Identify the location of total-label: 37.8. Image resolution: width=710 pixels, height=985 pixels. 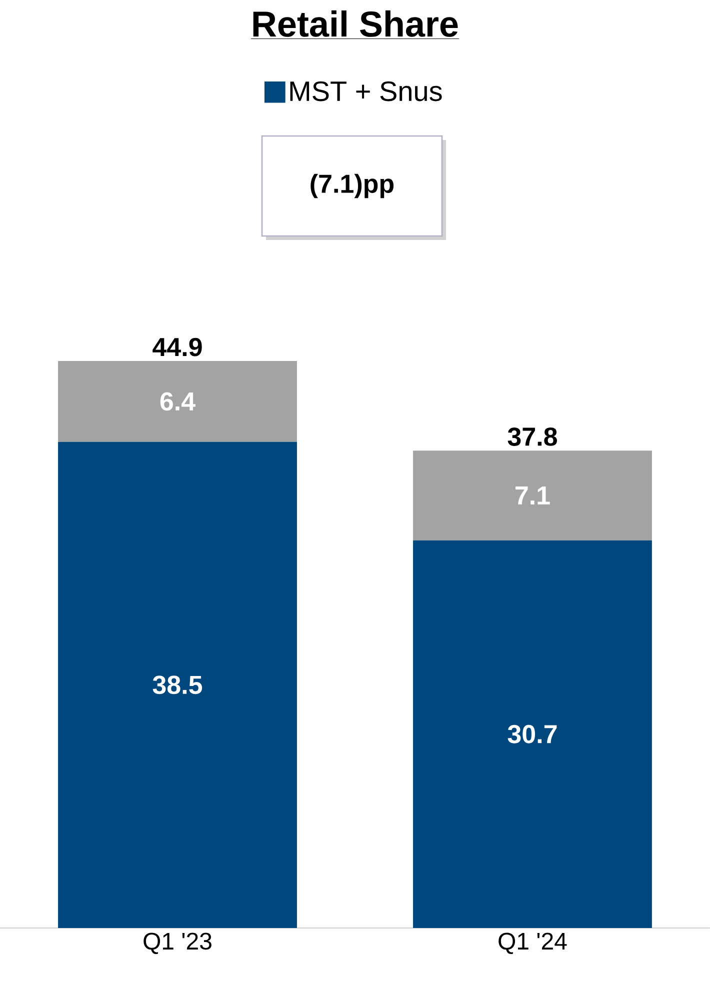
(532, 437).